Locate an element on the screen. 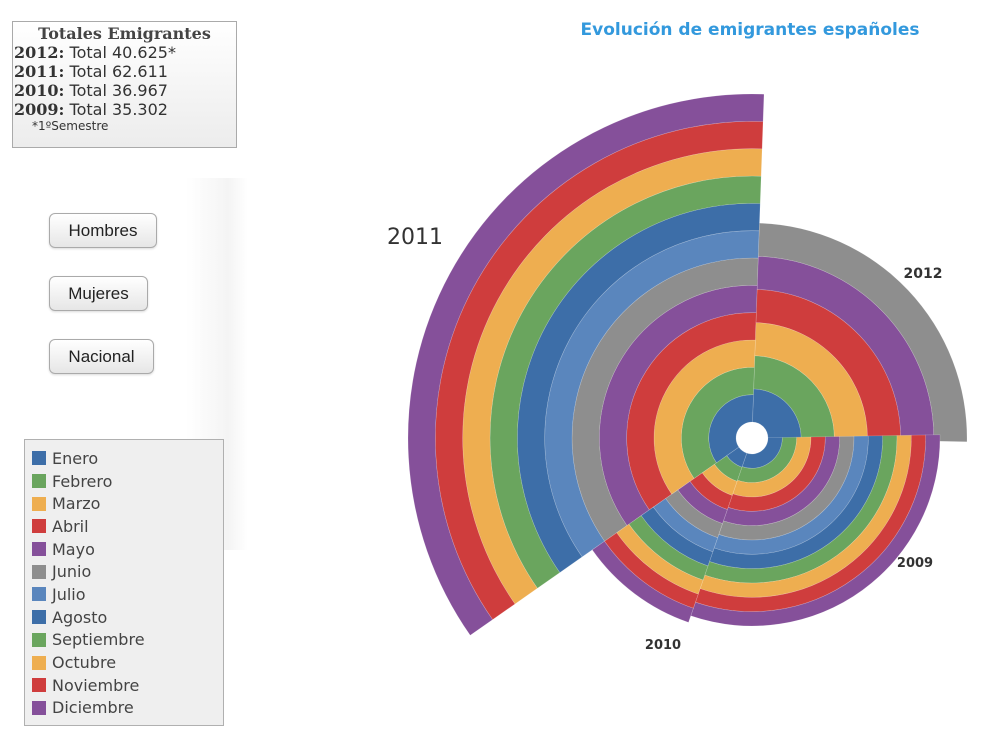 This screenshot has width=995, height=739. totals-row-2011: 2011: Total 62.611 is located at coordinates (124, 71).